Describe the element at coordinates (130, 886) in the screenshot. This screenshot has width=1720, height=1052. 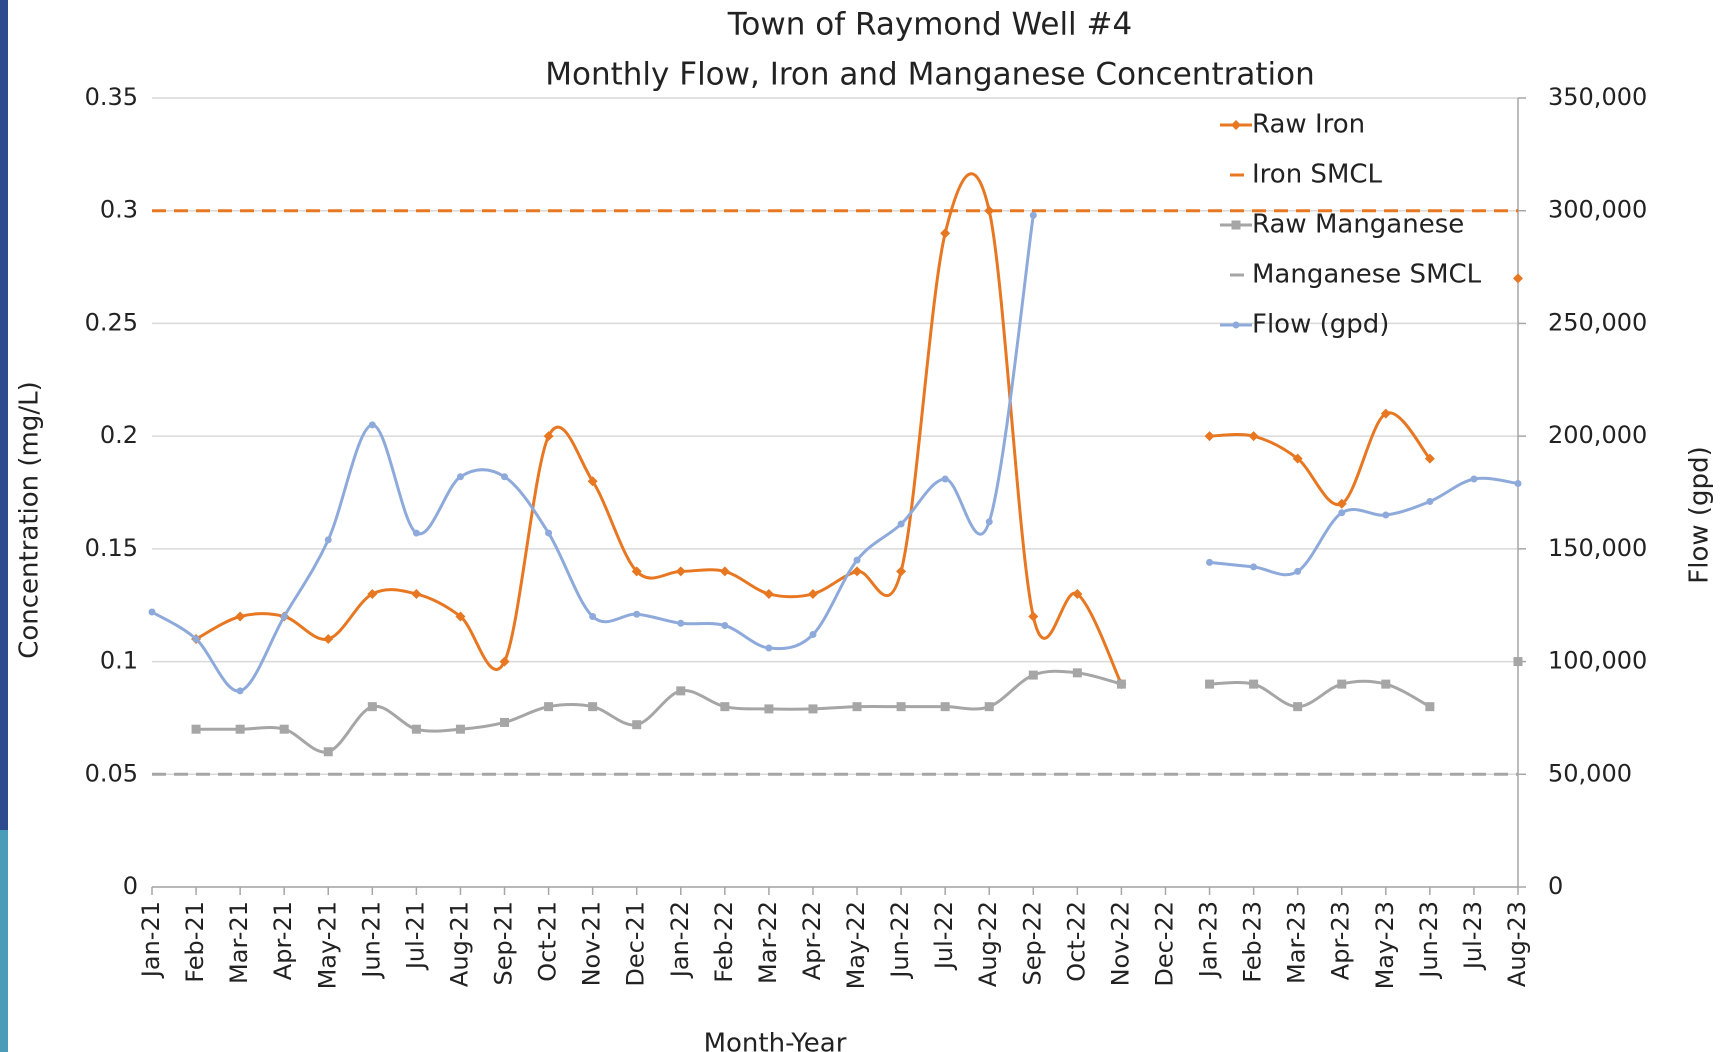
I see `y-tick-label: 0` at that location.